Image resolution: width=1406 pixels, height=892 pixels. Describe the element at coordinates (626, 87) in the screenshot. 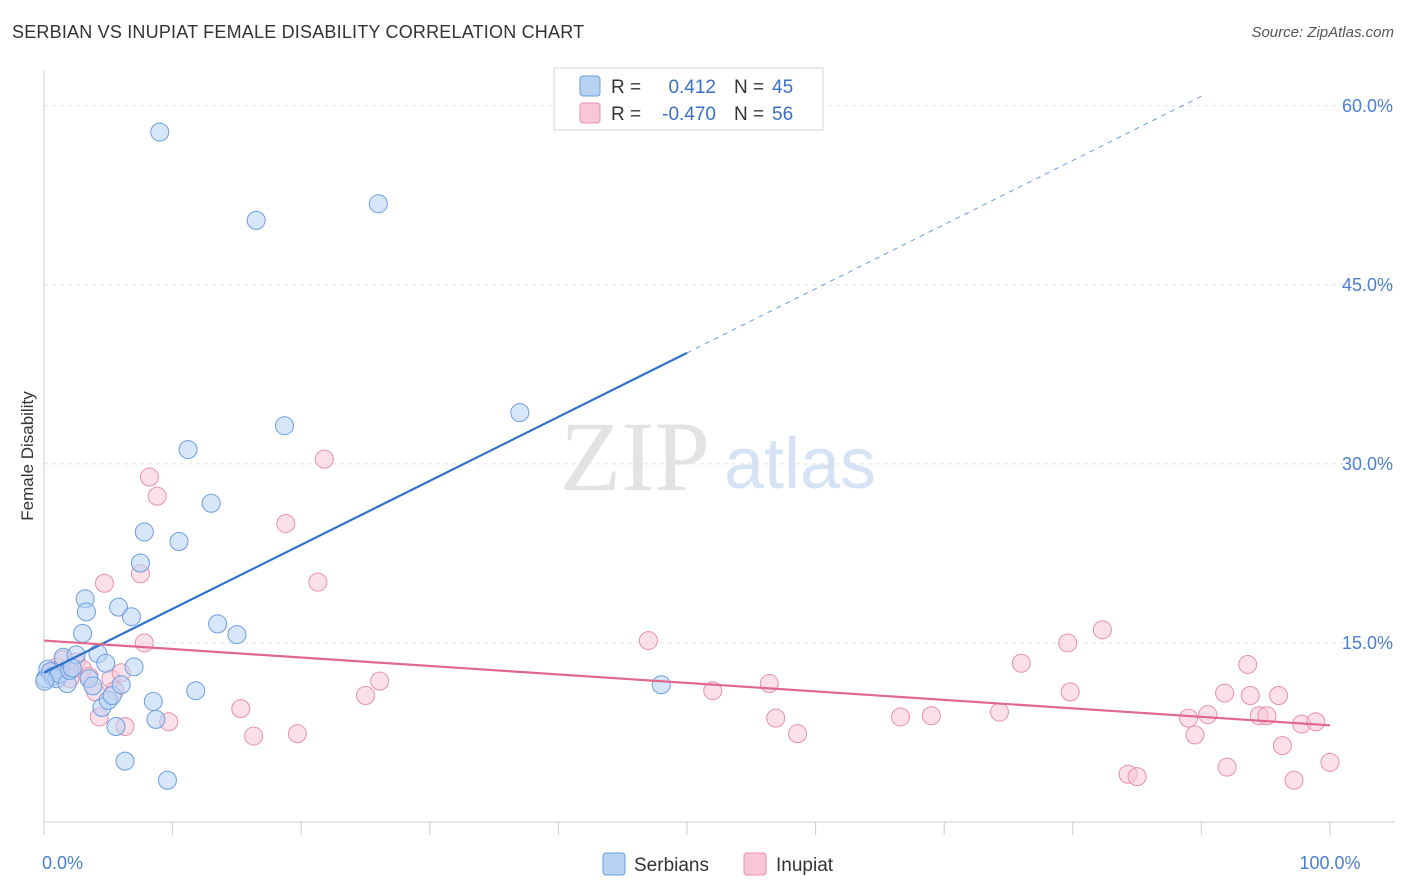

I see `legend-r-label-serbians: R =` at that location.